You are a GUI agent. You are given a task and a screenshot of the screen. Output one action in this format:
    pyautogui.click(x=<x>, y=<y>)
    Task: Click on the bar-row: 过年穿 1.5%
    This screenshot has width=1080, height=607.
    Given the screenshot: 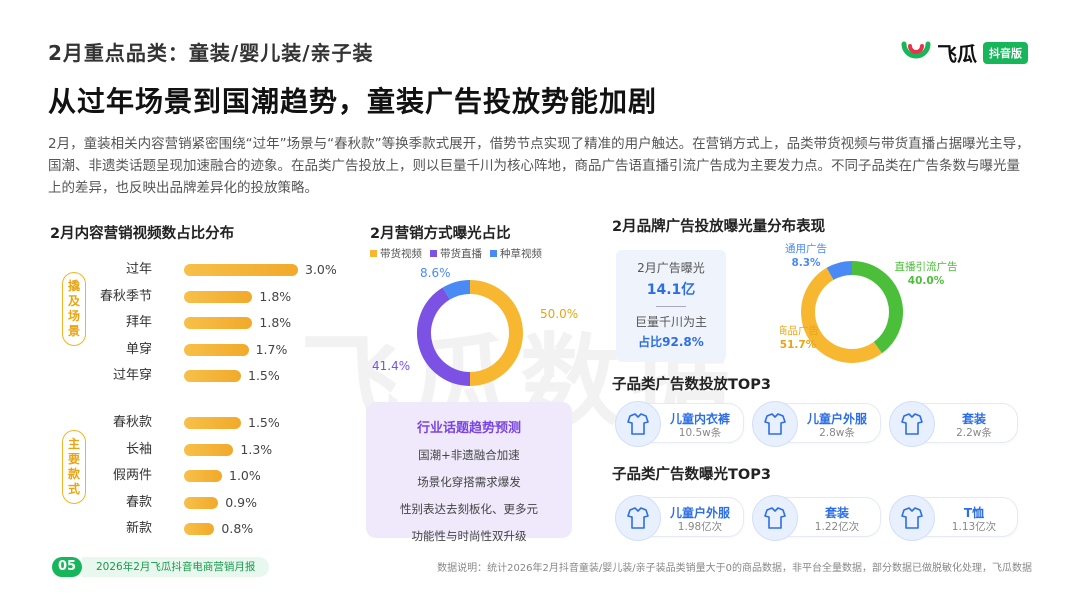 What is the action you would take?
    pyautogui.click(x=210, y=376)
    